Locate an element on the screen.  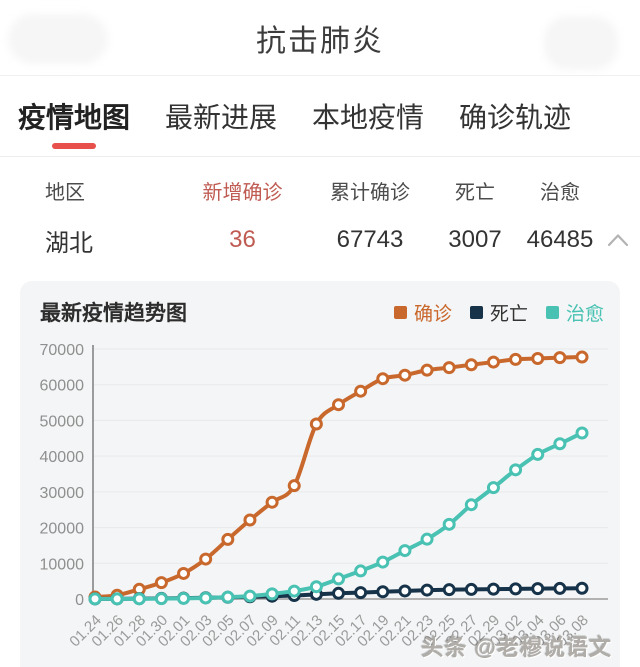
legend-item-cured: 治愈 is located at coordinates (574, 312).